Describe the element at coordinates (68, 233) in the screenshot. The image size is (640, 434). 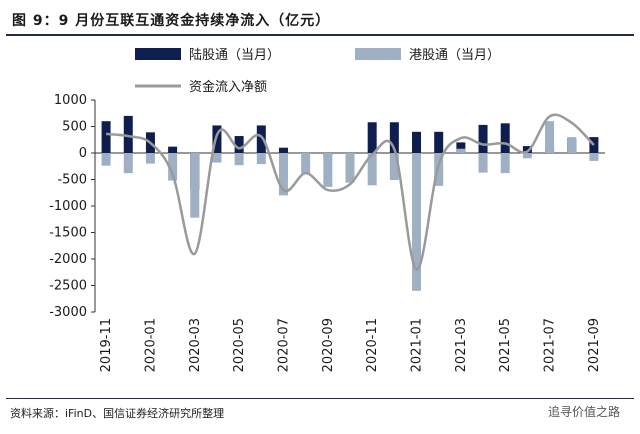
I see `y-tick-label: -1500` at that location.